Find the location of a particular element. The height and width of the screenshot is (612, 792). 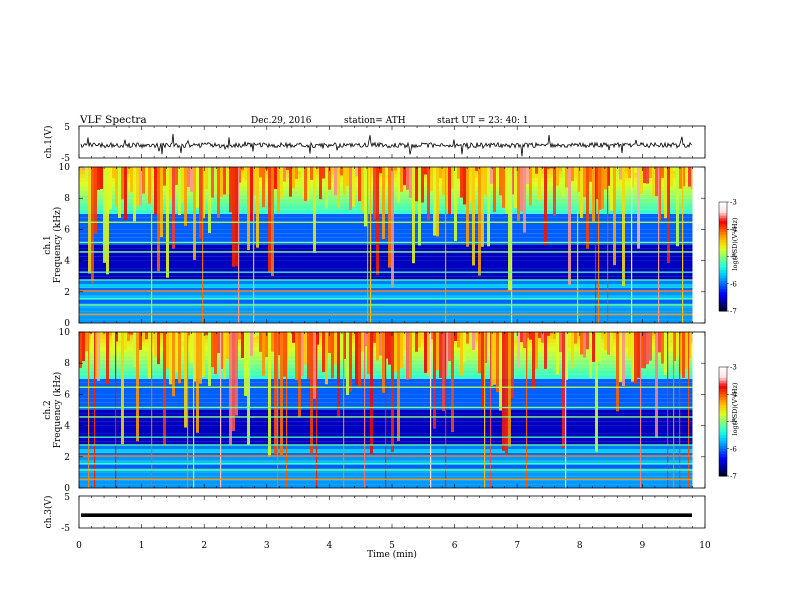

ch1-xtick-marks is located at coordinates (392, 142).